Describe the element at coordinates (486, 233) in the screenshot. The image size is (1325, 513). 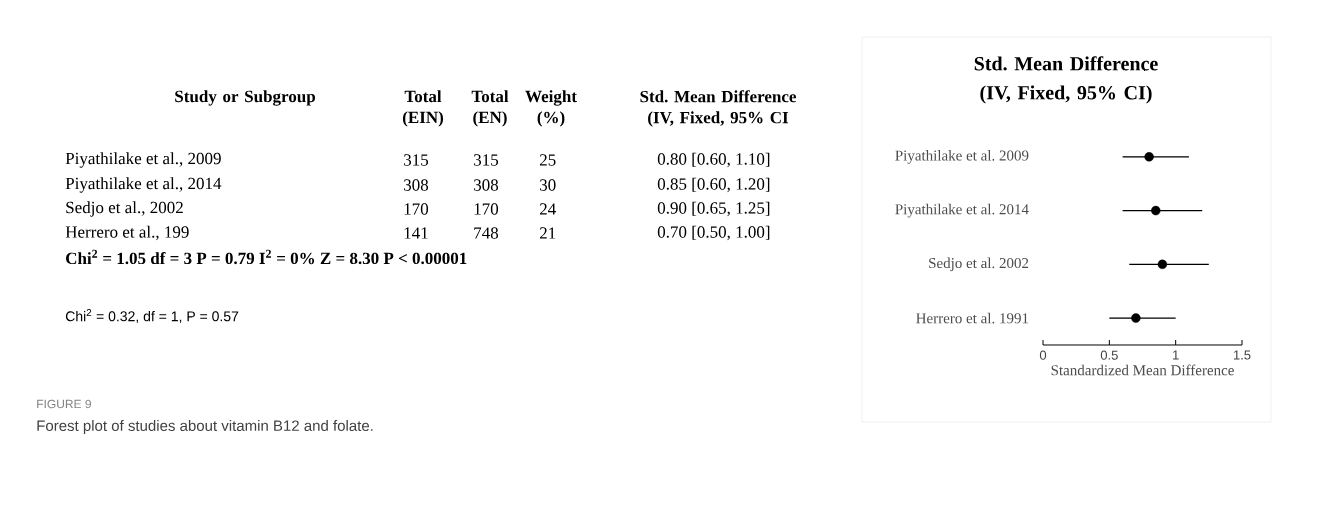
I see `text: 748` at that location.